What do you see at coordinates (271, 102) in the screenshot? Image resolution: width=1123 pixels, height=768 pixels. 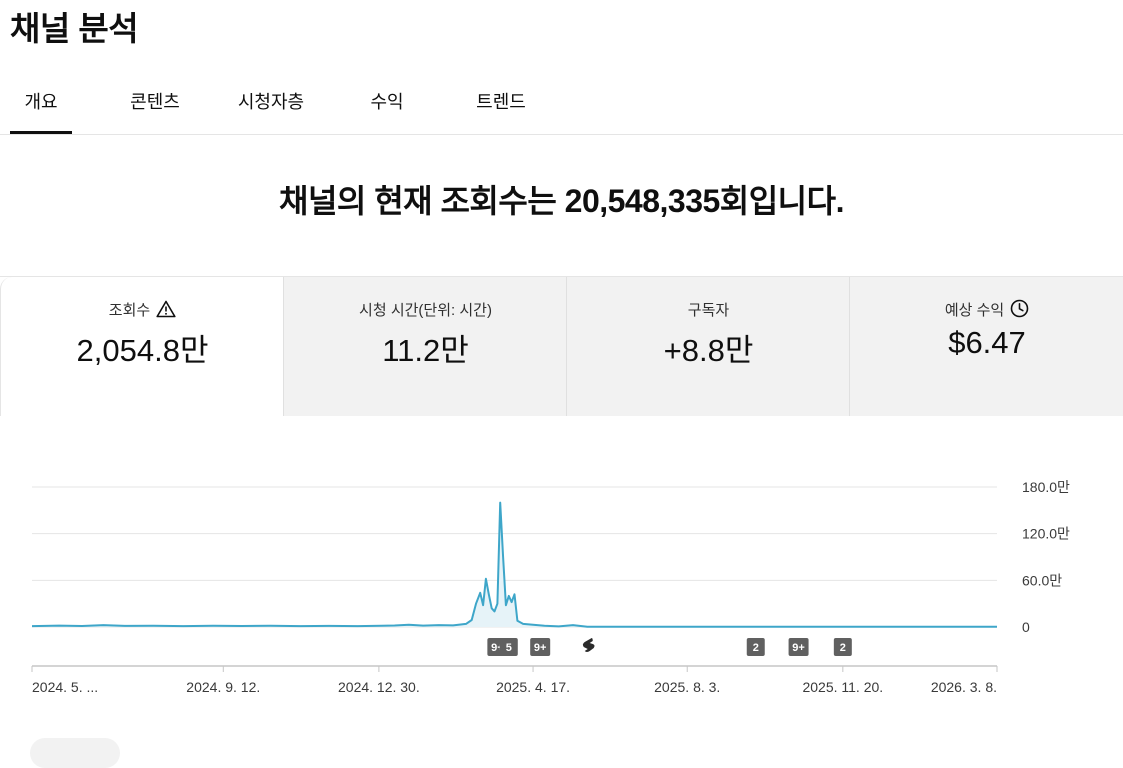 I see `tab-audience: 시청자층` at bounding box center [271, 102].